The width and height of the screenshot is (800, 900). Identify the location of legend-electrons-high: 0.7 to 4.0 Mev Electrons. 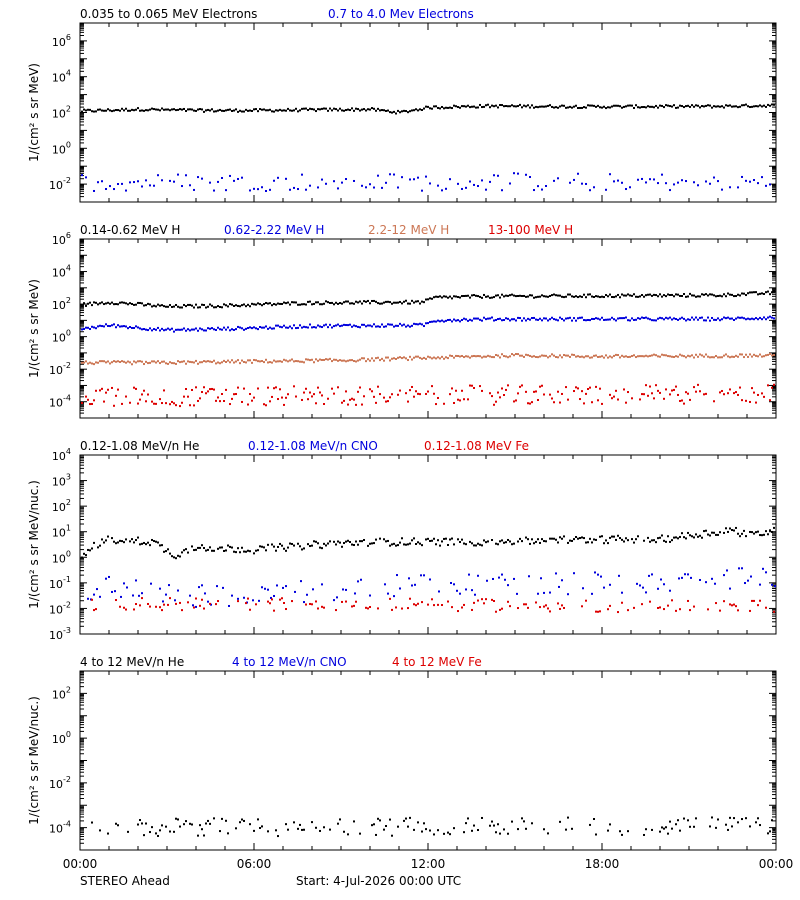
(401, 14).